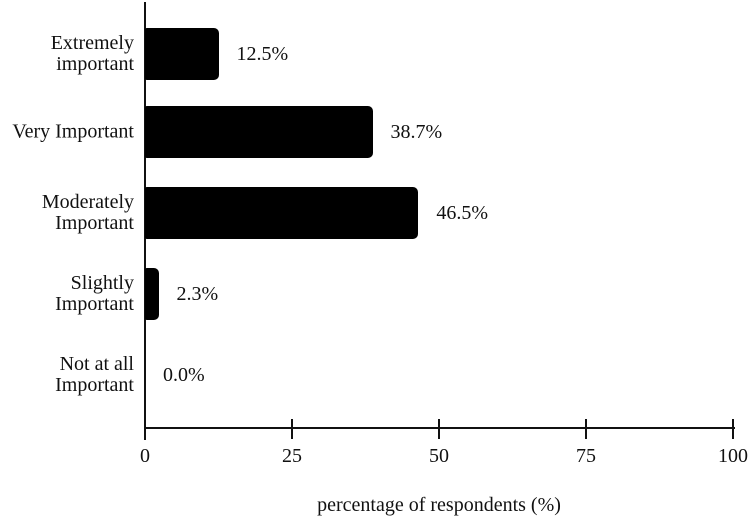 This screenshot has width=749, height=518. Describe the element at coordinates (416, 132) in the screenshot. I see `value-label: 38.7%` at that location.